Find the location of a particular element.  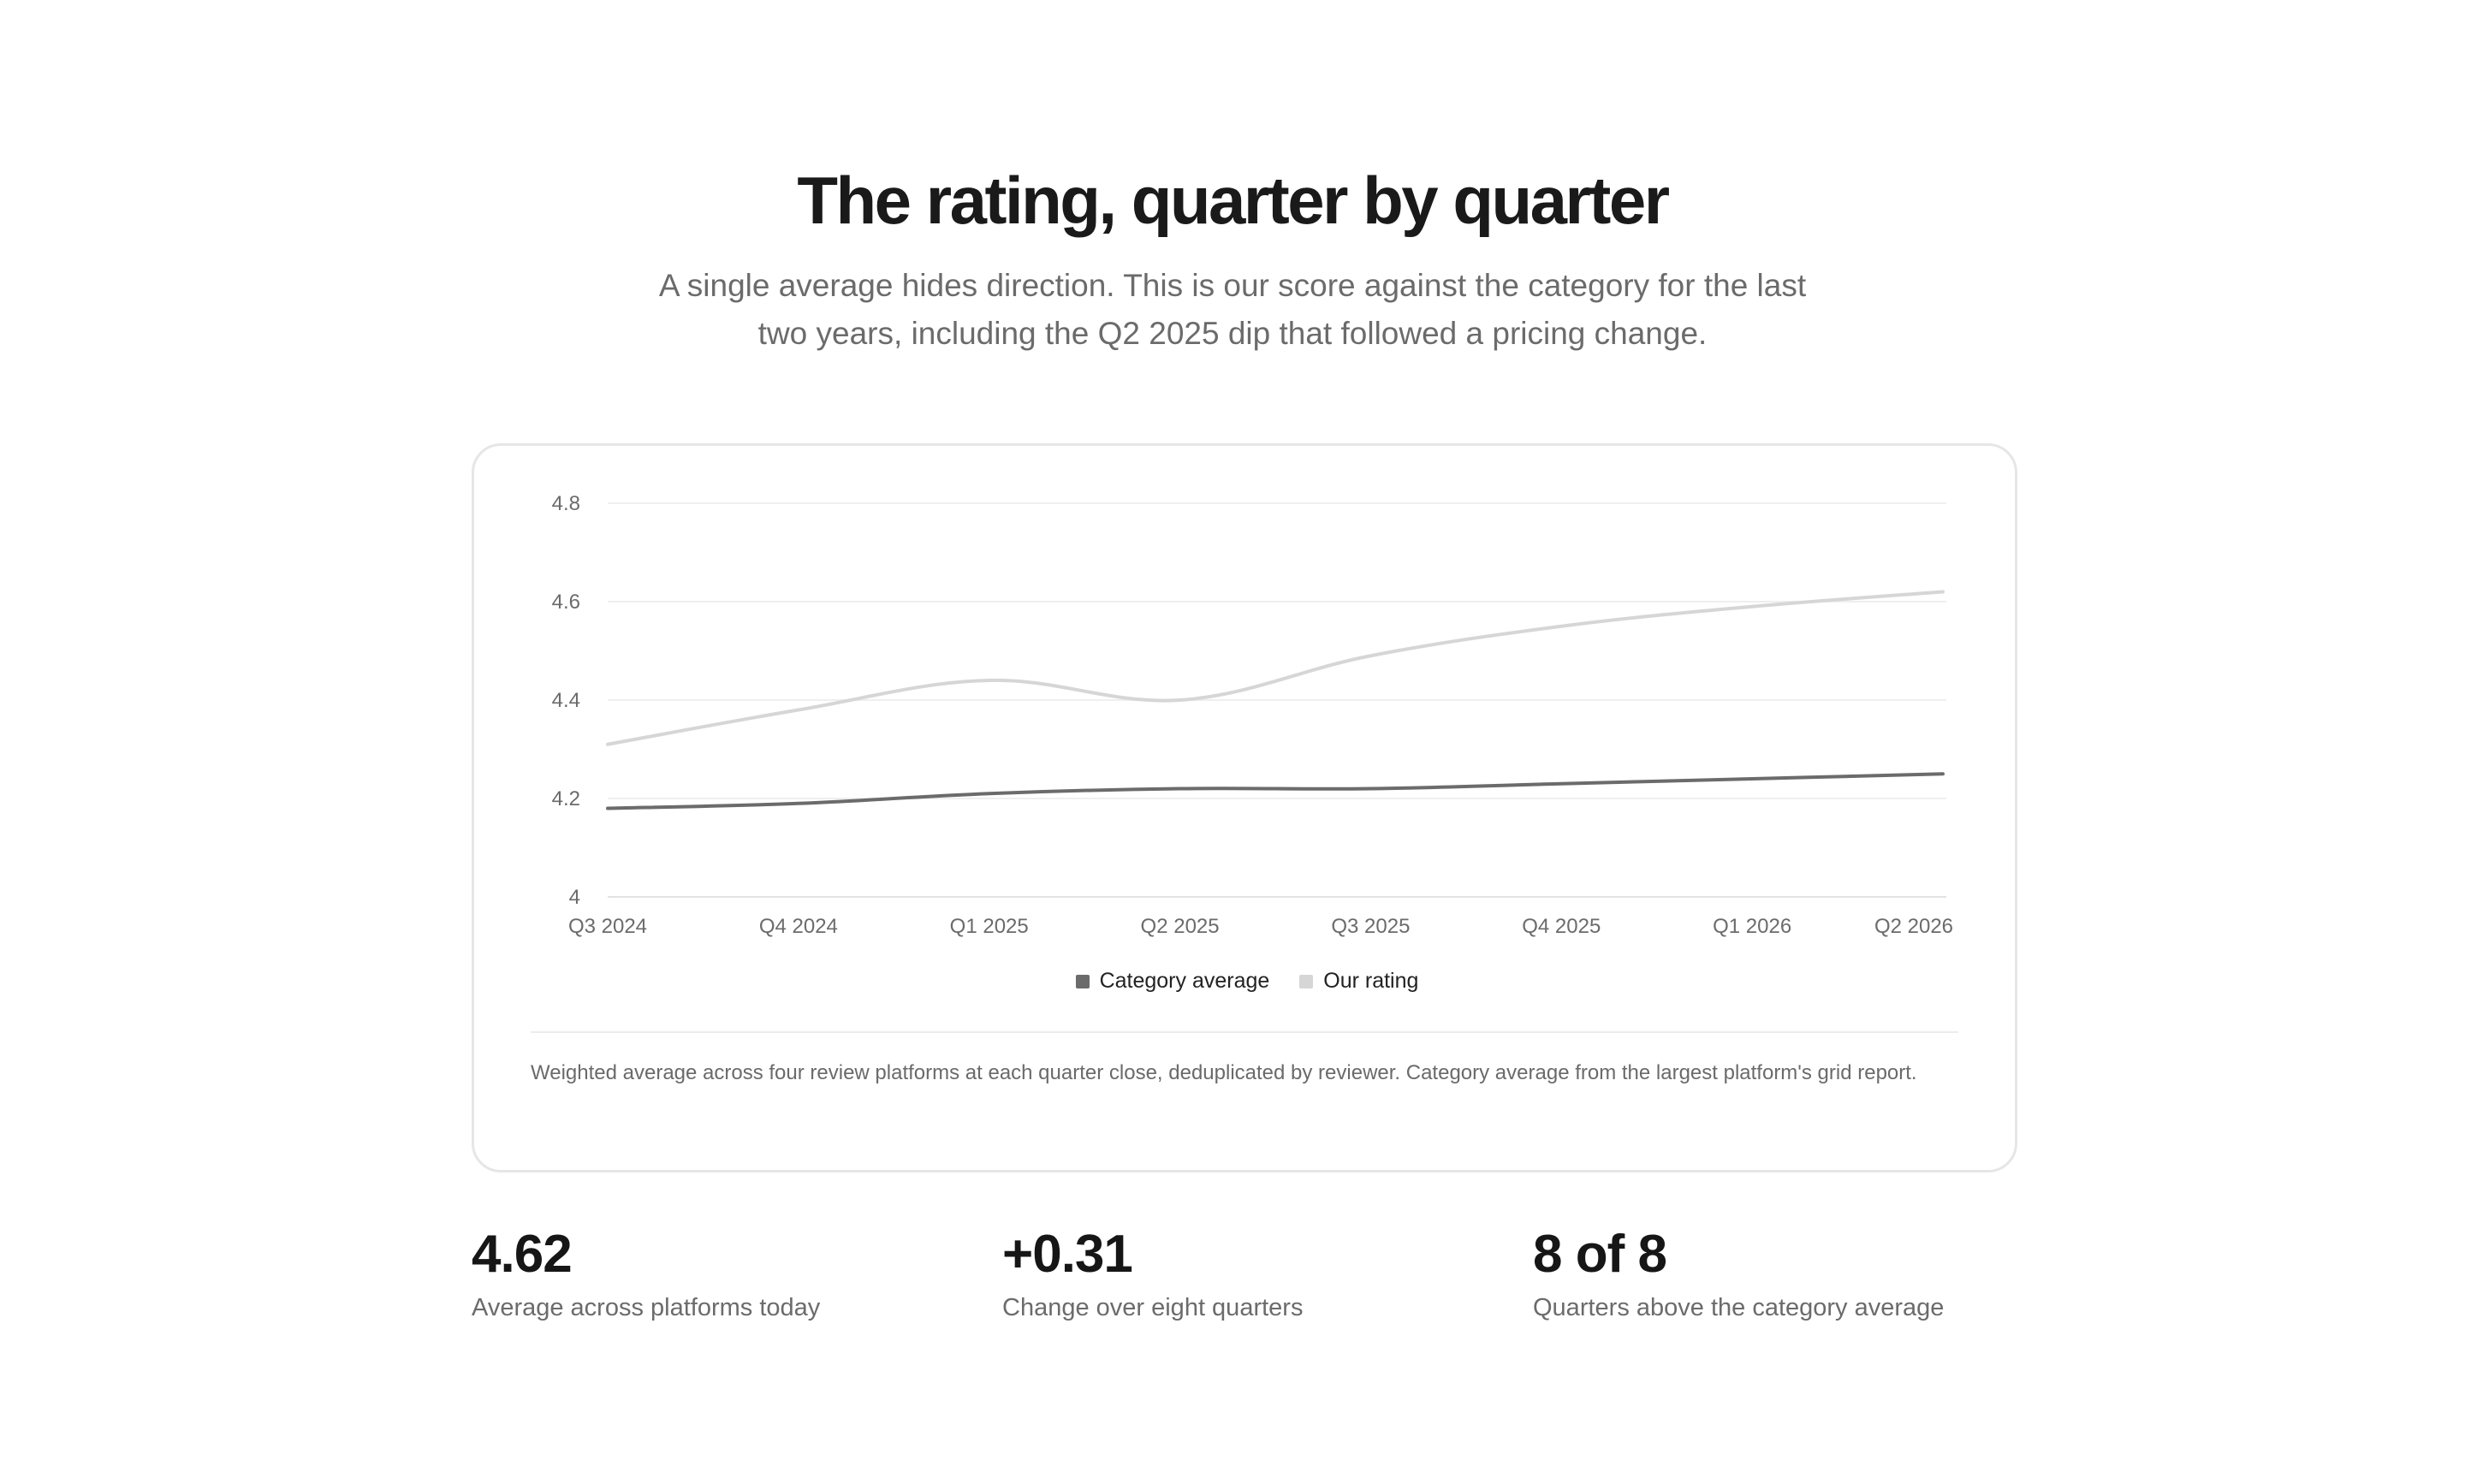

x-tick-label: Q3 2025 is located at coordinates (1370, 927).